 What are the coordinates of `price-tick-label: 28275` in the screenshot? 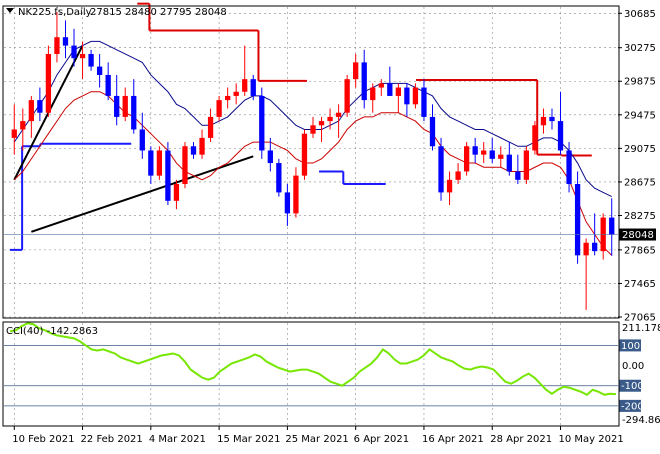 It's located at (640, 216).